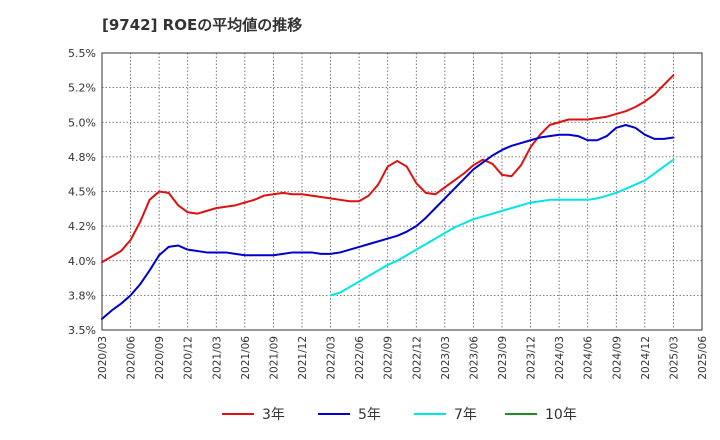 This screenshot has width=720, height=440. What do you see at coordinates (82, 192) in the screenshot?
I see `y-tick-label: 4.5%` at bounding box center [82, 192].